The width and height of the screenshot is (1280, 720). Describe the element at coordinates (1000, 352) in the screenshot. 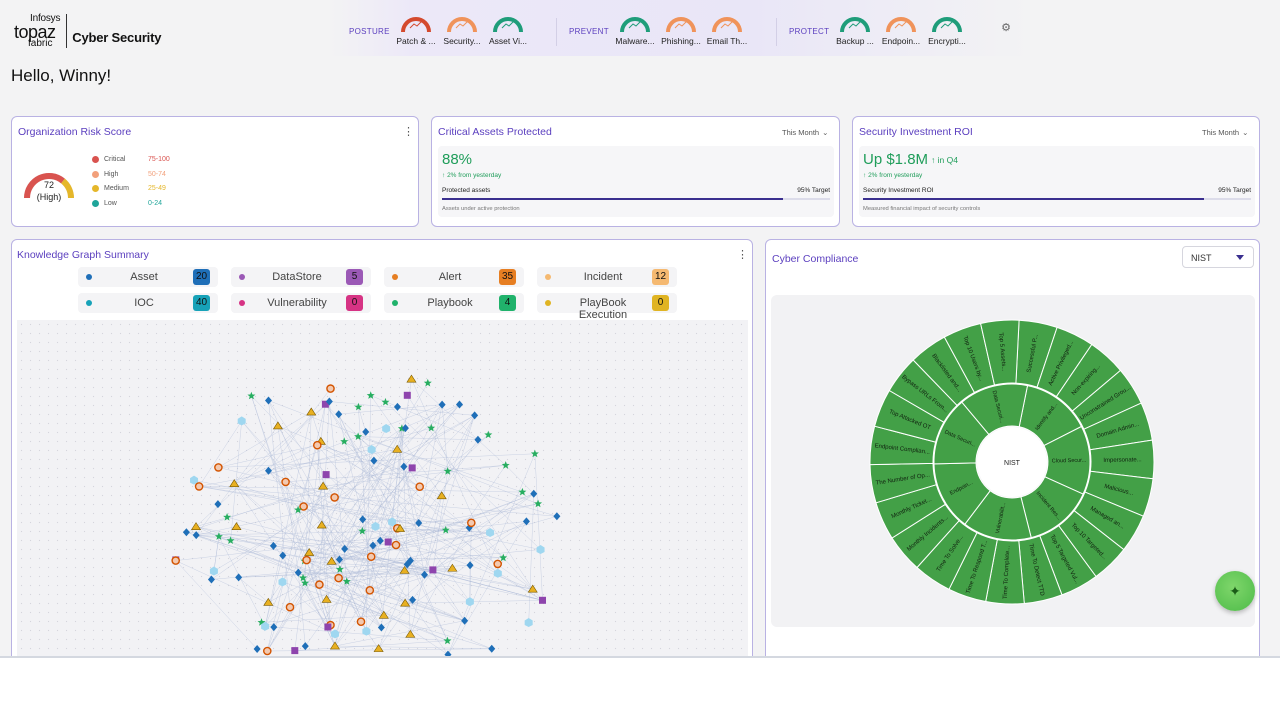

I see `outer-segment` at that location.